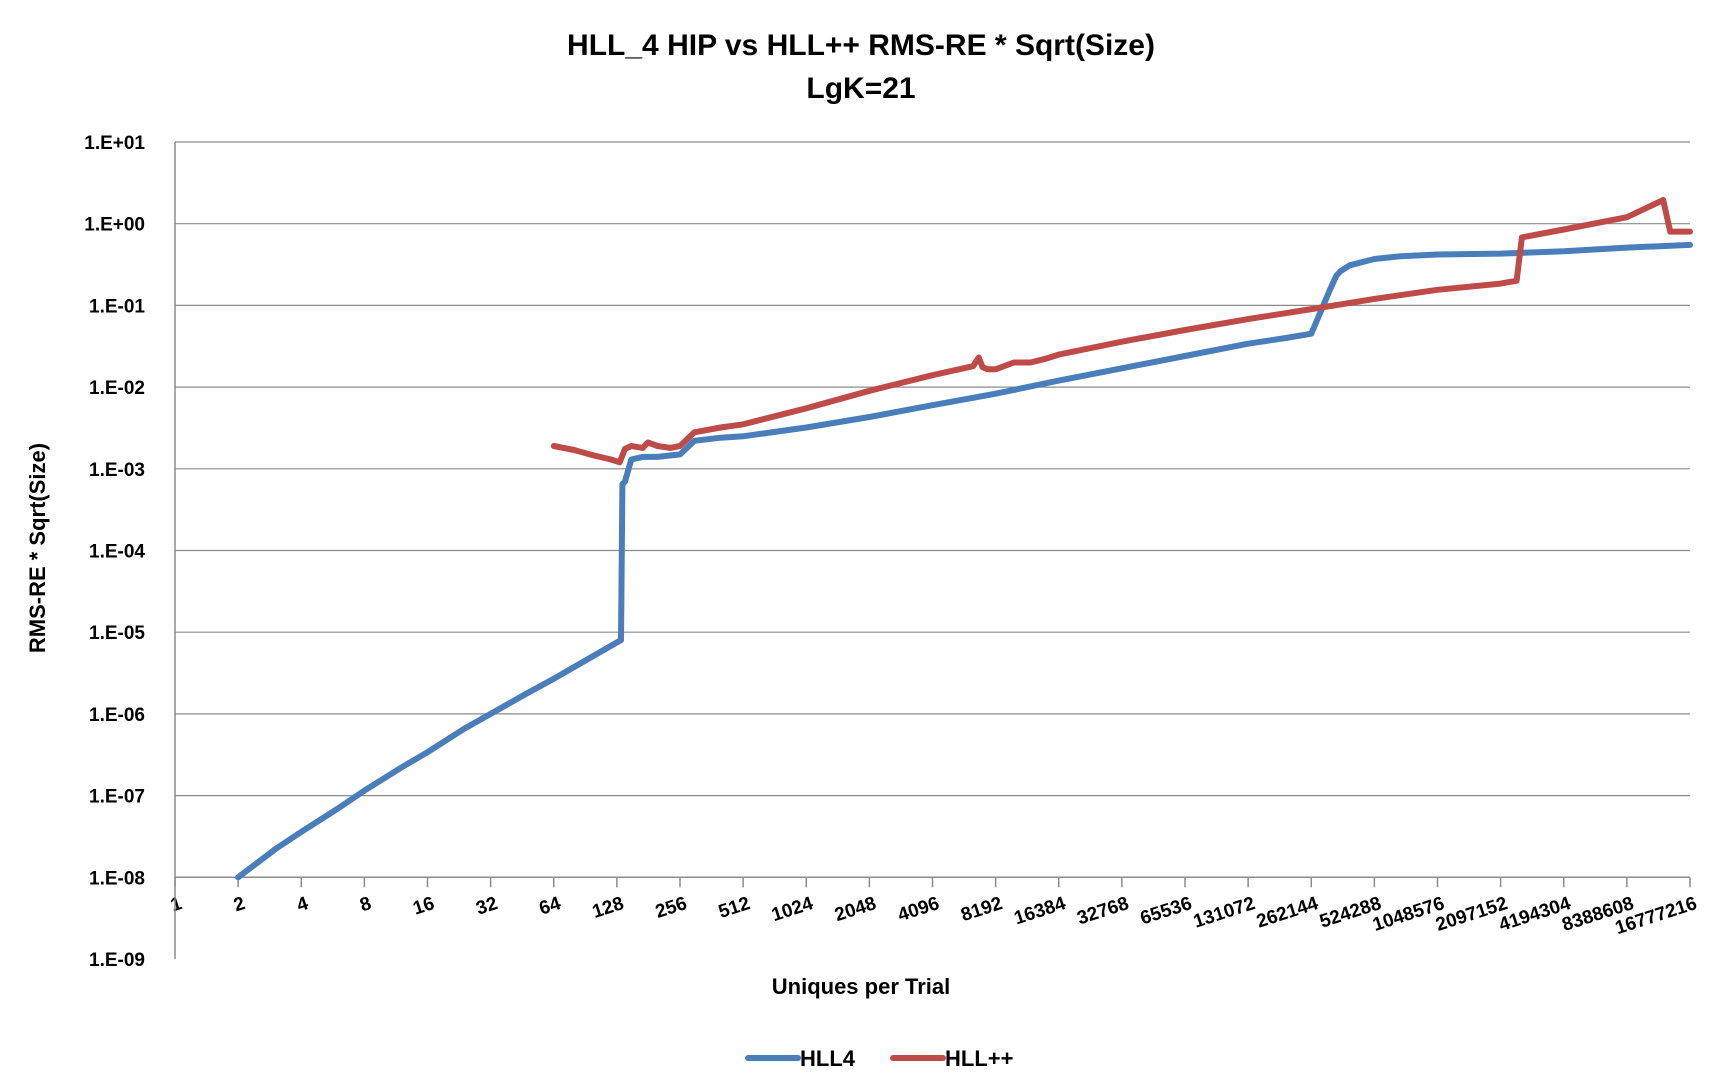 The width and height of the screenshot is (1723, 1085). Describe the element at coordinates (861, 45) in the screenshot. I see `chart-title: HLL_4 HIP vs HLL++ RMS-RE * Sqrt(Size)` at that location.